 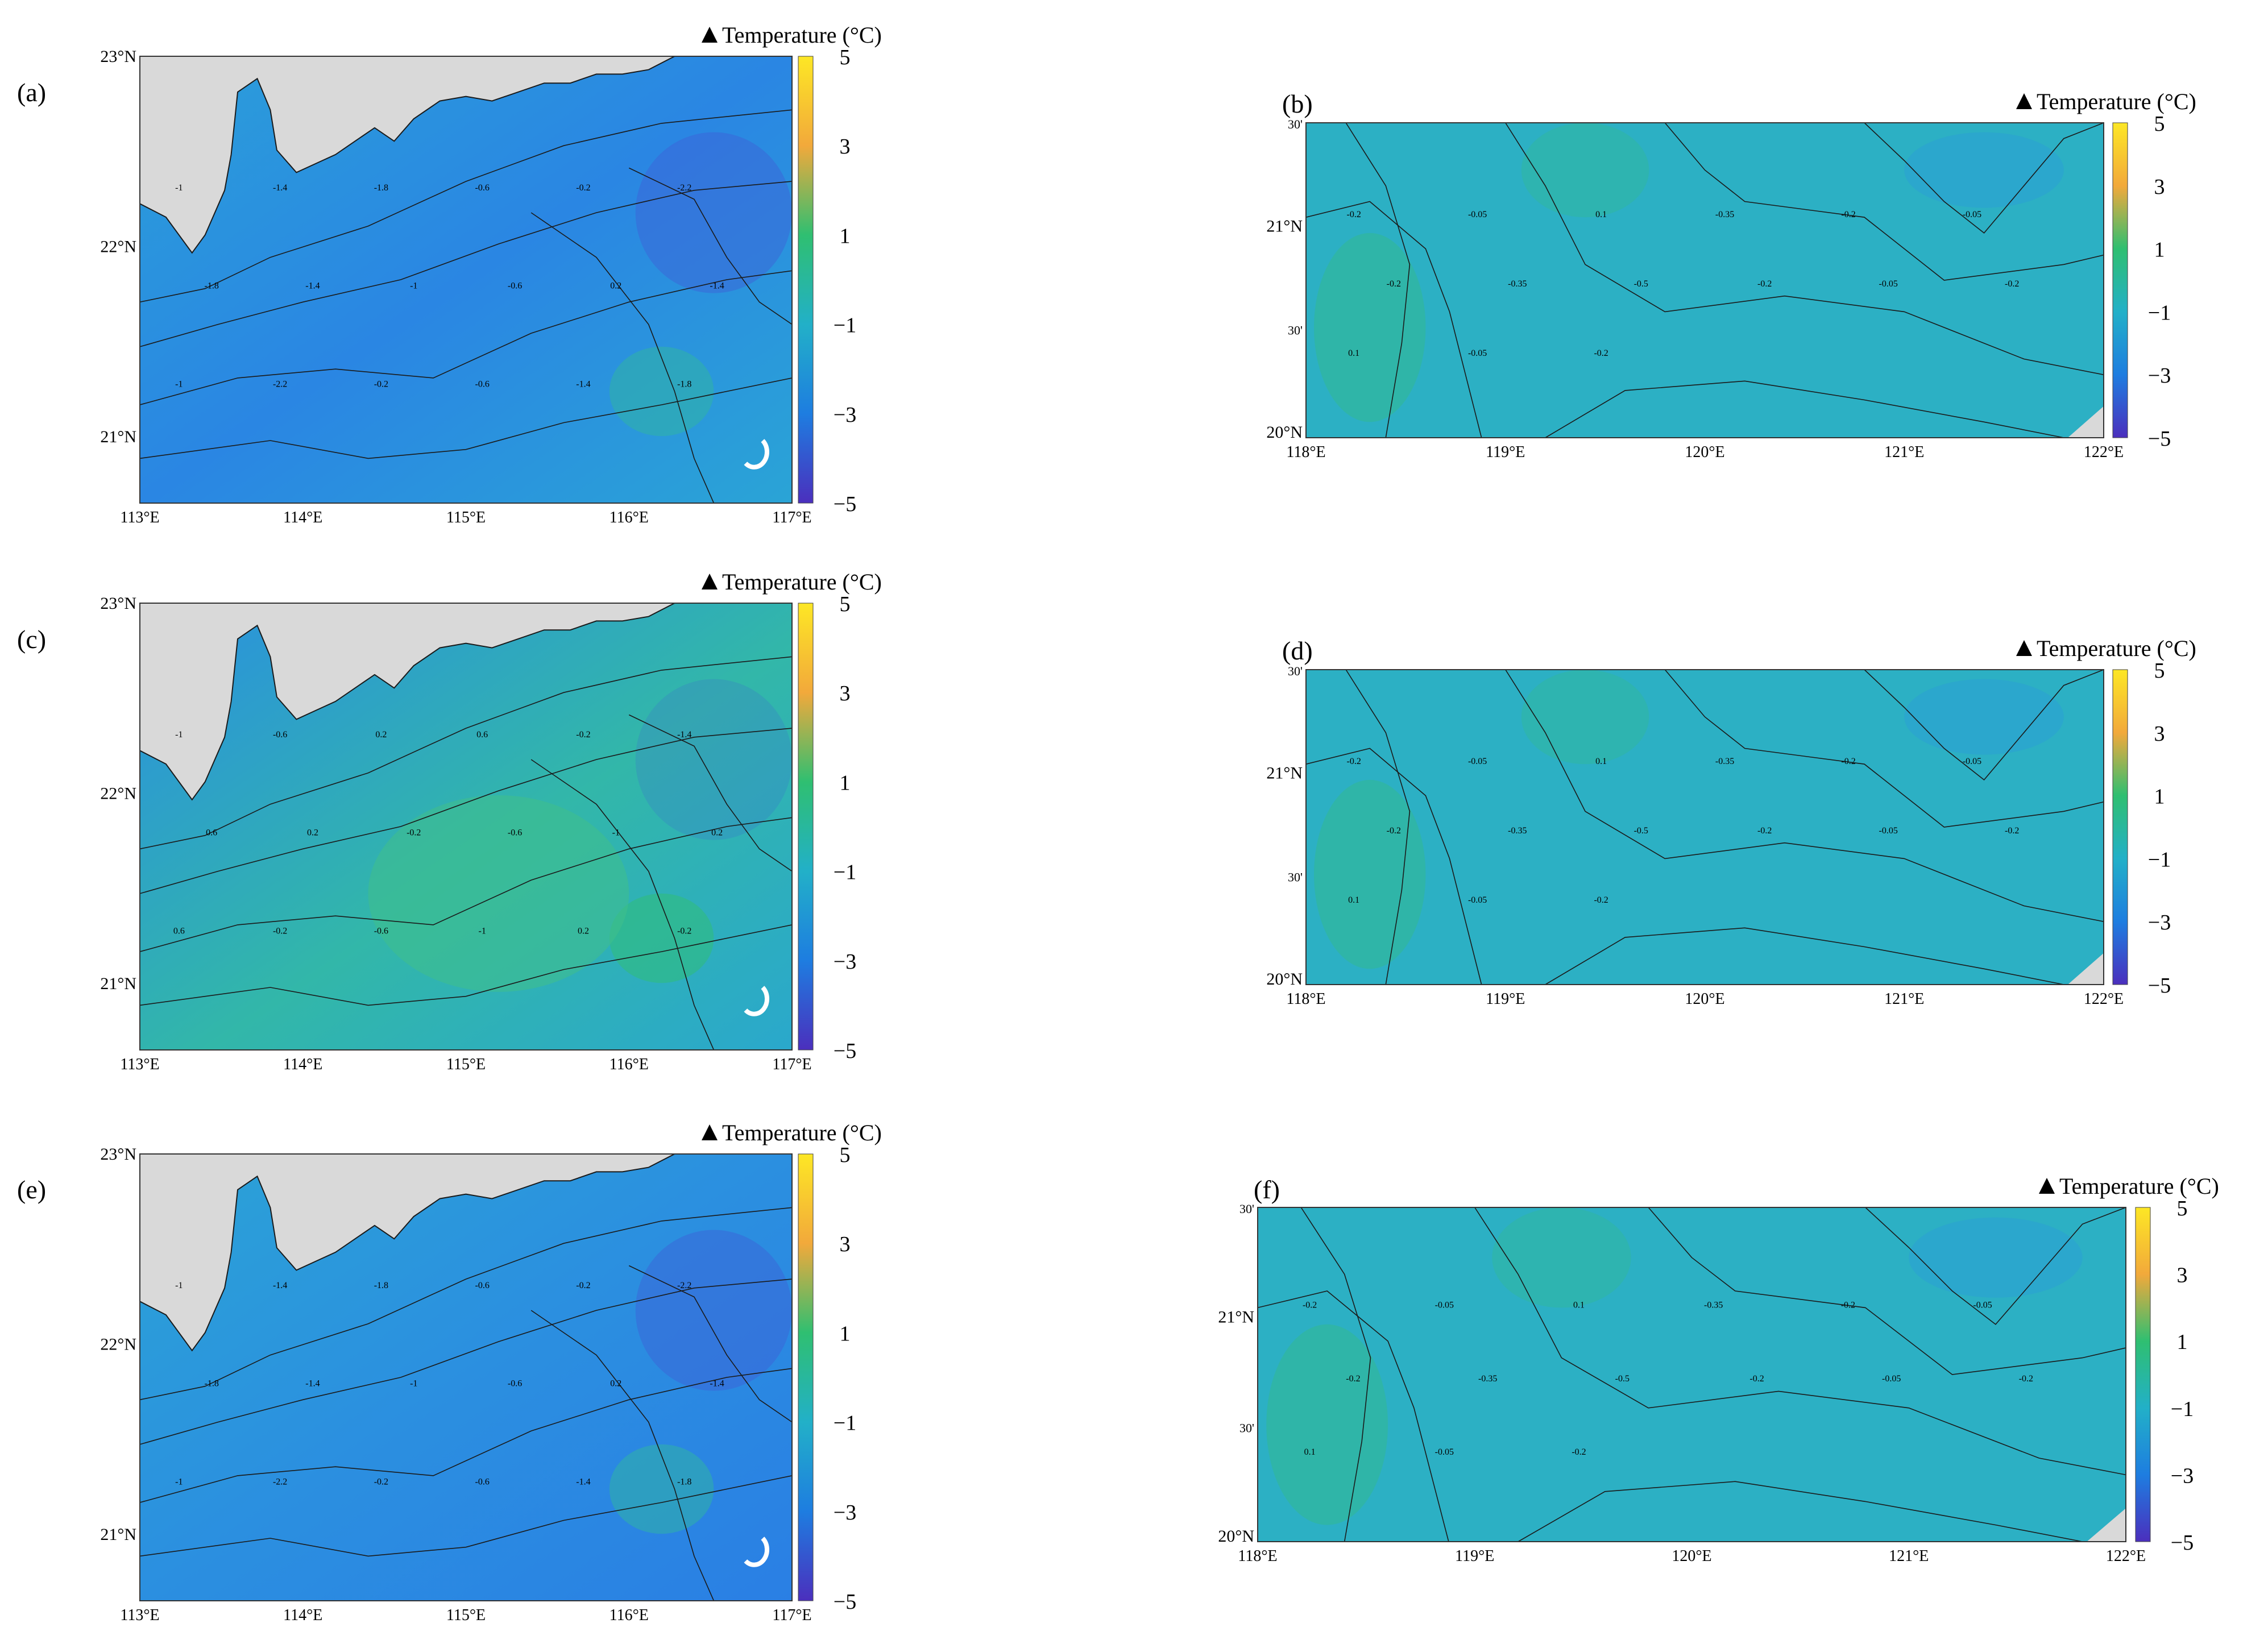 I want to click on lat-label: 21°N, so click(x=118, y=1534).